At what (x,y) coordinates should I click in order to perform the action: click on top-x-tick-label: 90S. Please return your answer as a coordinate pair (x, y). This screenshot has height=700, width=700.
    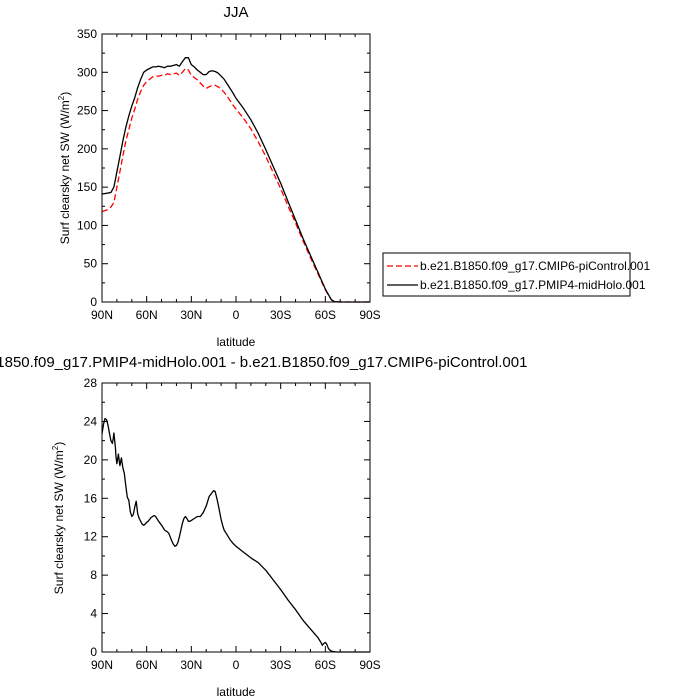
    Looking at the image, I should click on (369, 315).